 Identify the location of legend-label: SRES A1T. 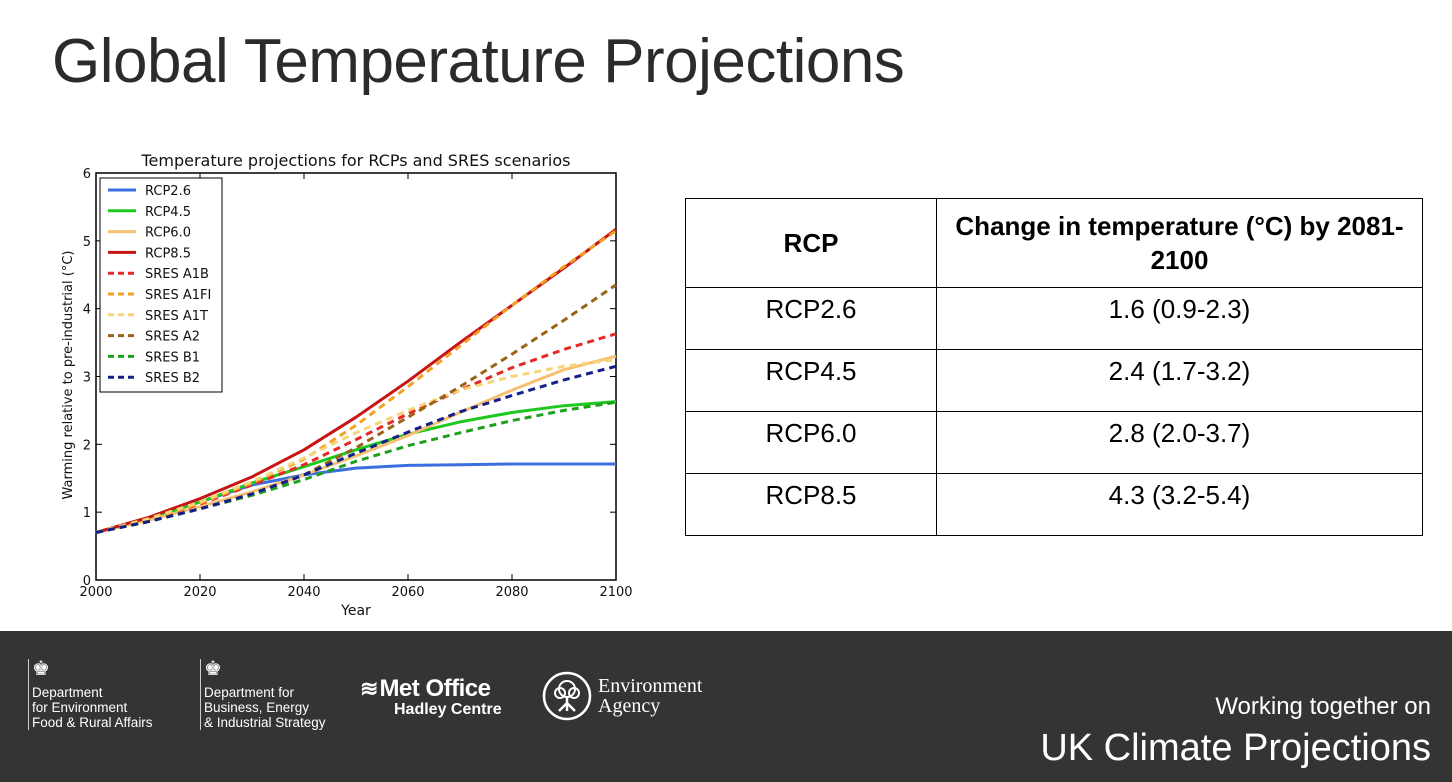
(176, 316).